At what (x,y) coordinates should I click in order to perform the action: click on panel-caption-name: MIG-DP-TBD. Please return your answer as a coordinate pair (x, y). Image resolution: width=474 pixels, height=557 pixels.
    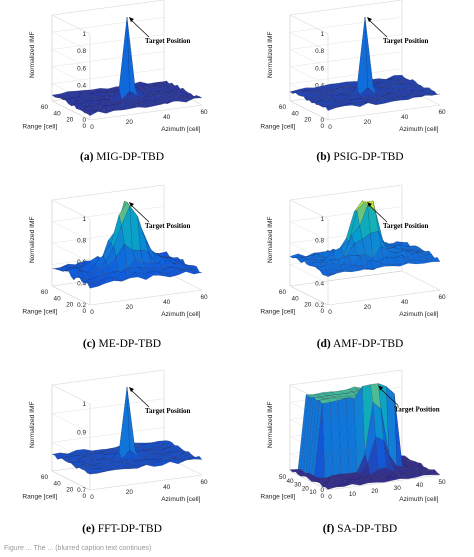
    Looking at the image, I should click on (128, 157).